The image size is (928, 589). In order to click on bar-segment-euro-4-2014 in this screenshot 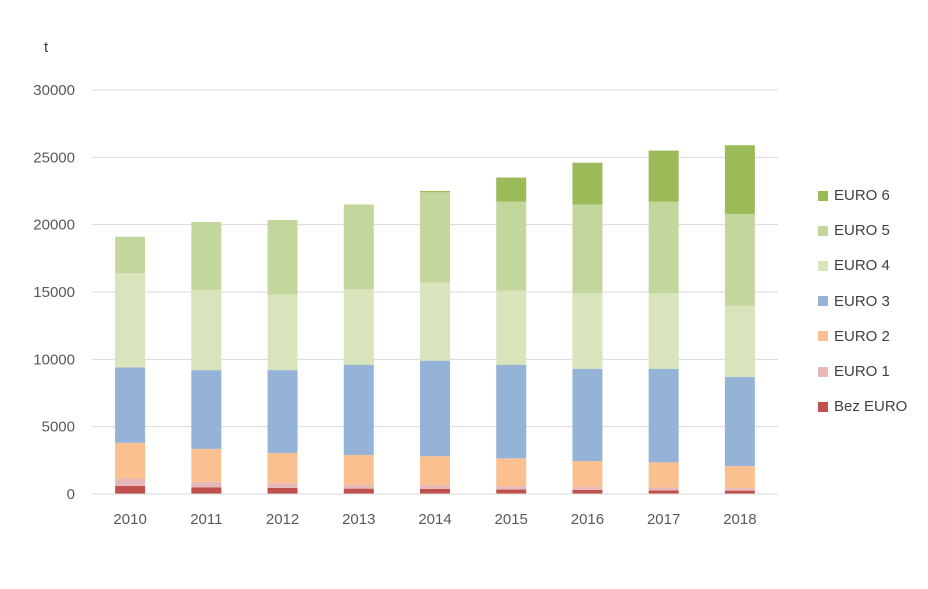, I will do `click(435, 321)`.